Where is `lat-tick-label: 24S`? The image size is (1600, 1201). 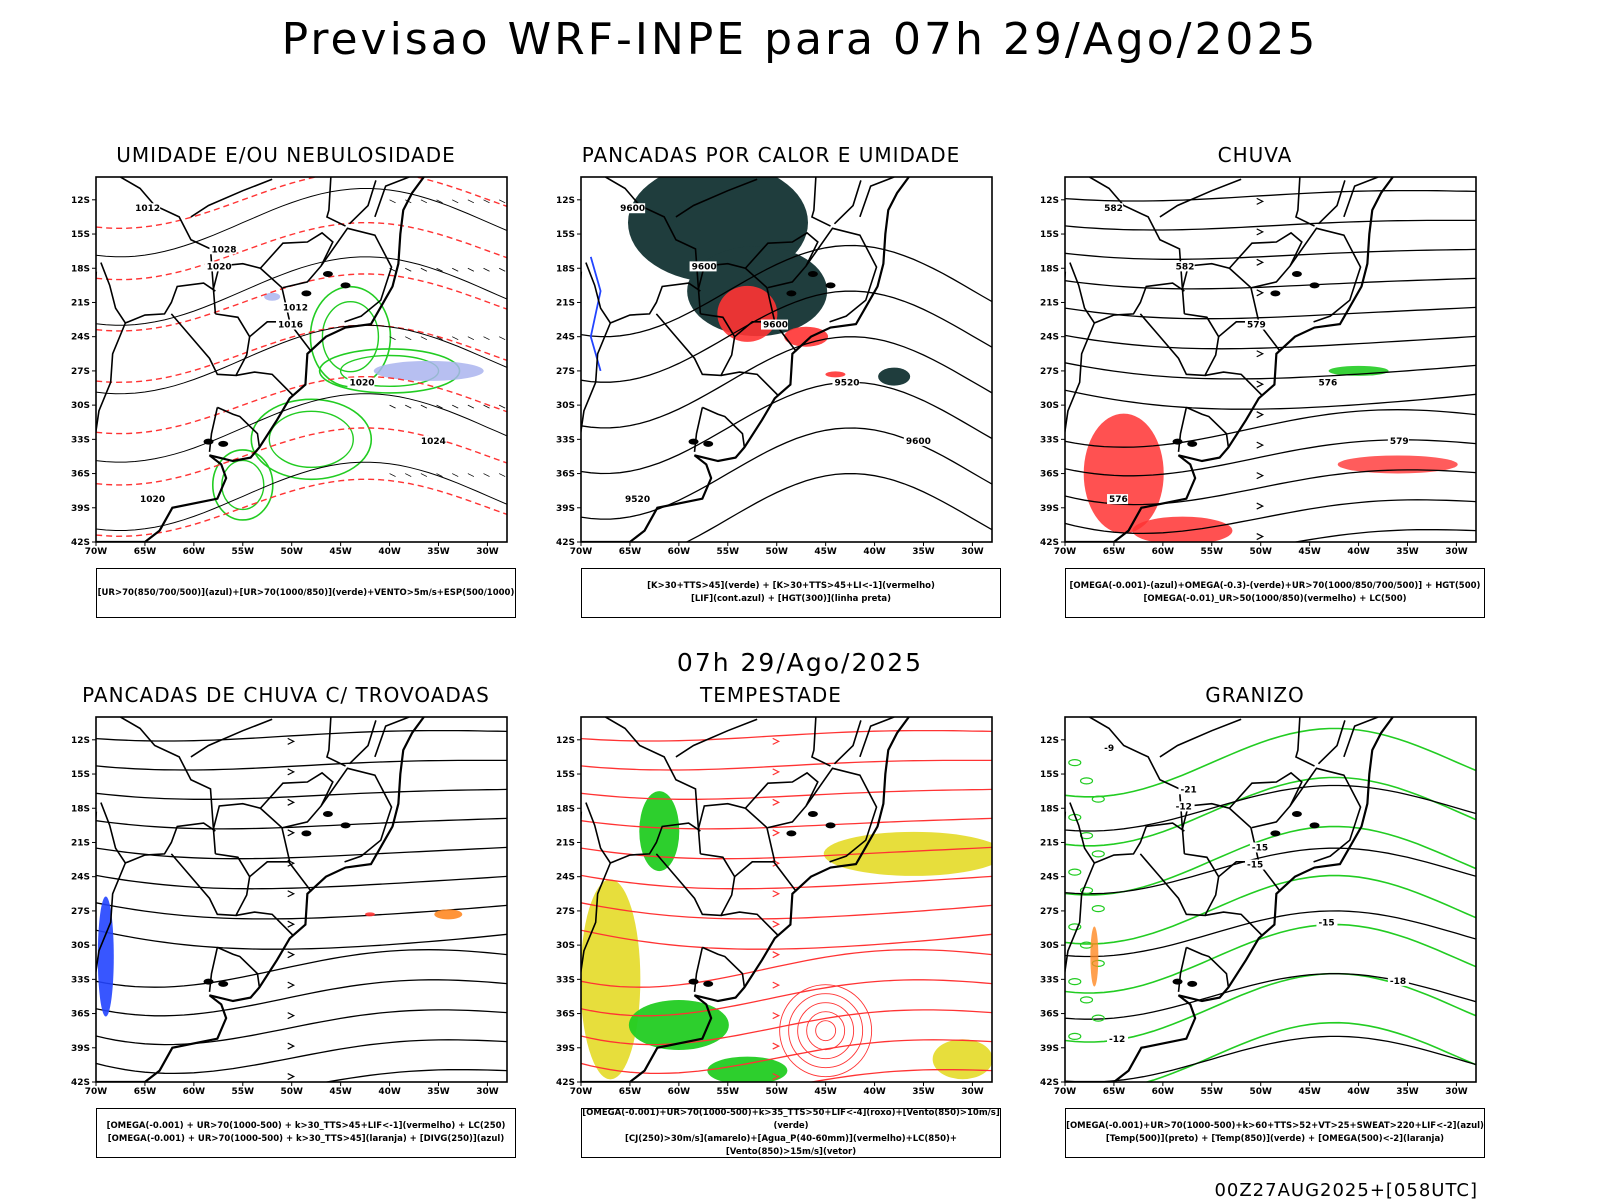
lat-tick-label: 24S is located at coordinates (565, 878).